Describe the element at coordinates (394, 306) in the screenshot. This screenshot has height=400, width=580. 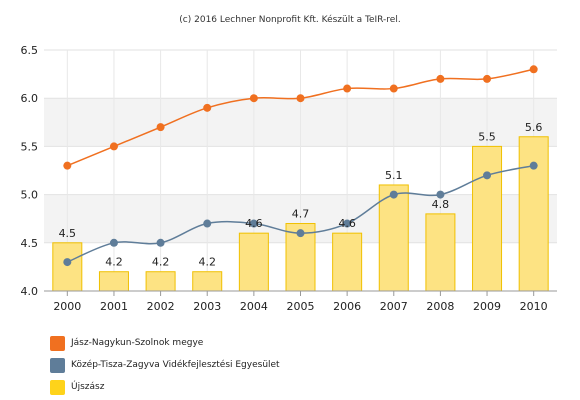
I see `x-tick-label: 2007` at that location.